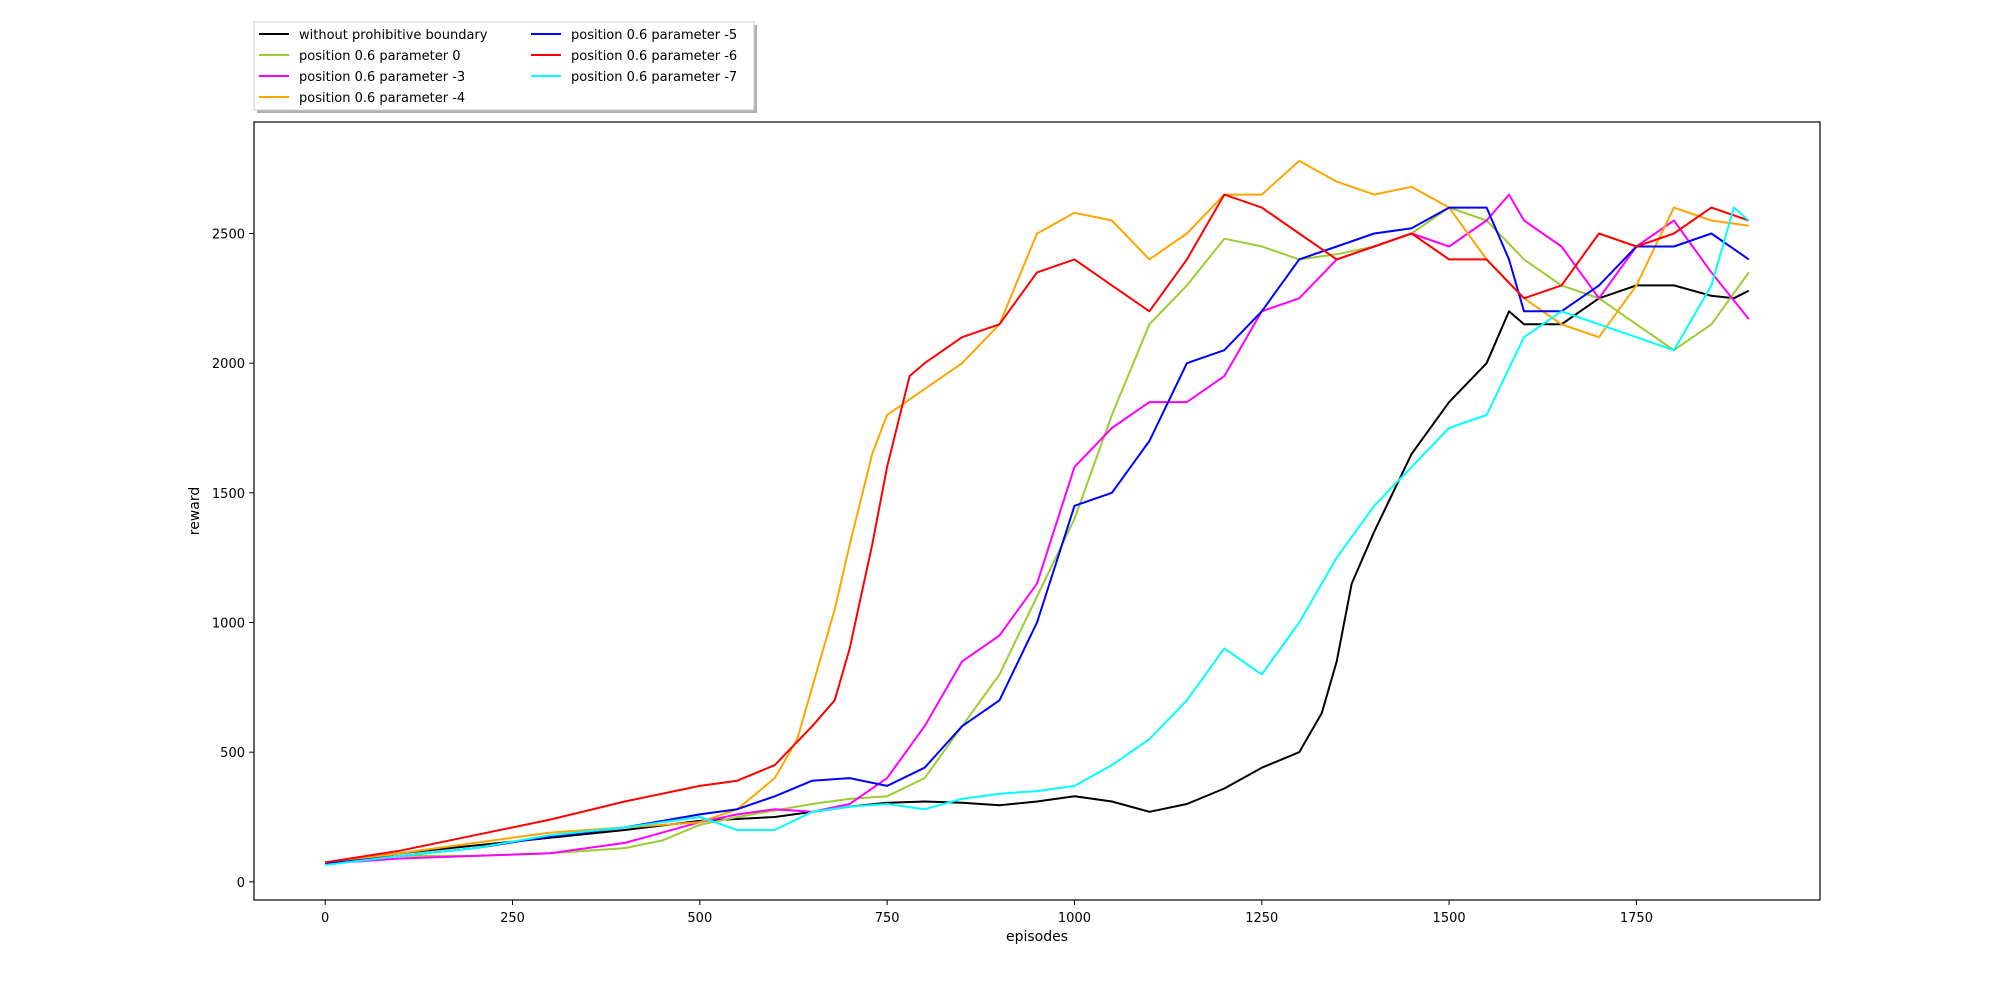  Describe the element at coordinates (1074, 918) in the screenshot. I see `x-tick-label: 1000` at that location.